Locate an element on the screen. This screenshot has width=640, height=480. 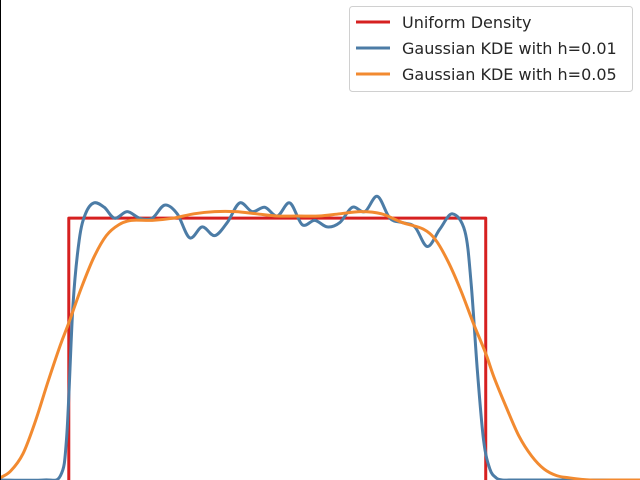
legend-box is located at coordinates (491, 49).